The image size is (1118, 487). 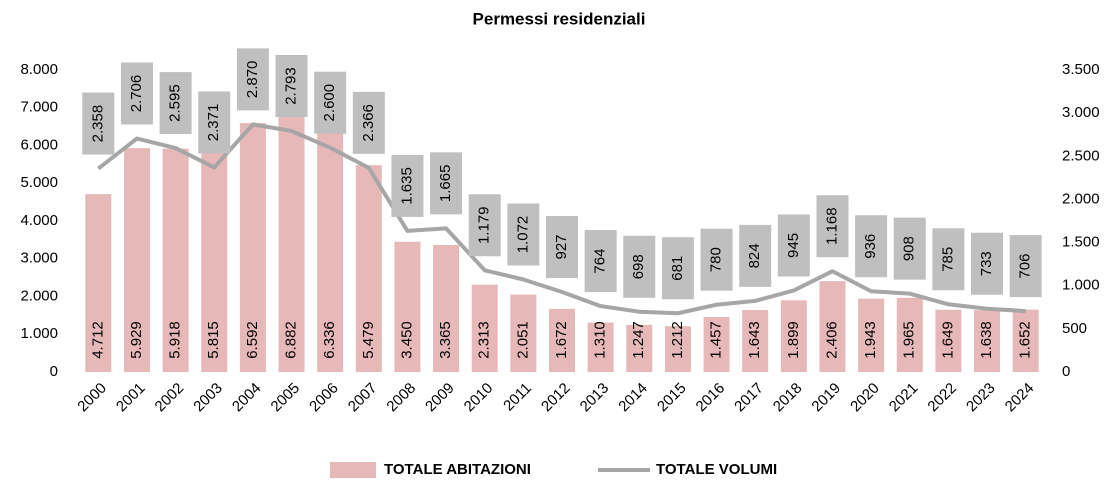 What do you see at coordinates (981, 398) in the screenshot?
I see `x-tick-label: 2023` at bounding box center [981, 398].